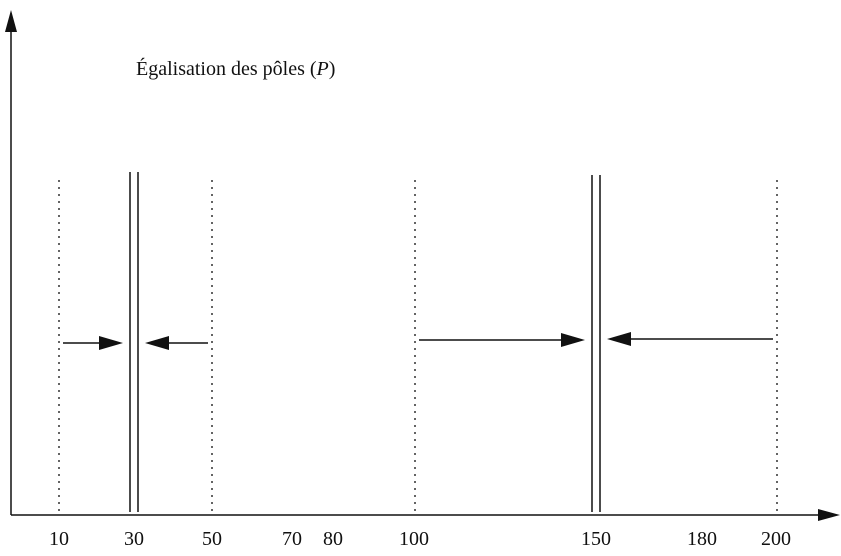 The height and width of the screenshot is (556, 841). What do you see at coordinates (226, 69) in the screenshot?
I see `title-prefix: Égalisation des pôles (` at bounding box center [226, 69].